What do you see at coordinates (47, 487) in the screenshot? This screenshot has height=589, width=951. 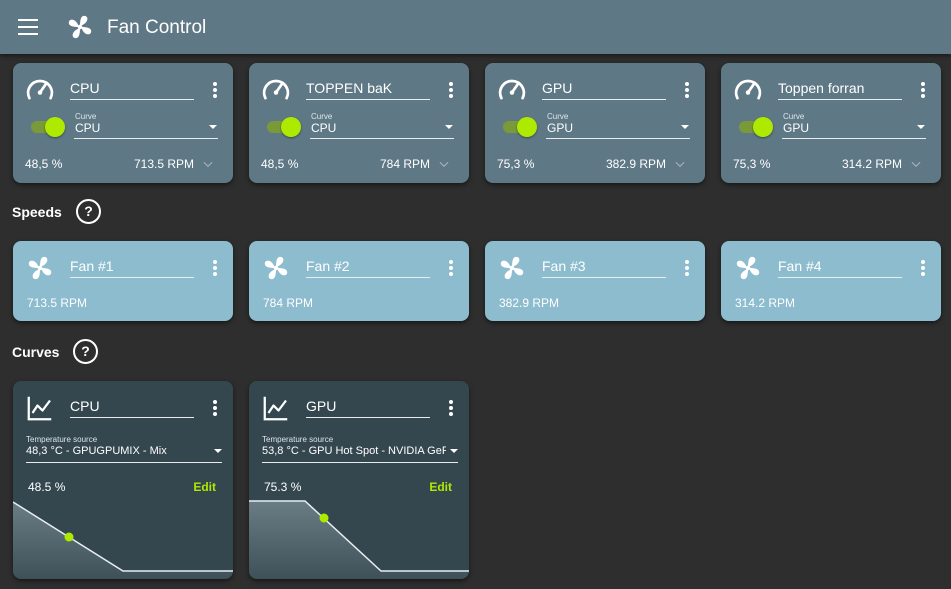 I see `curve-percent: 48.5 %` at bounding box center [47, 487].